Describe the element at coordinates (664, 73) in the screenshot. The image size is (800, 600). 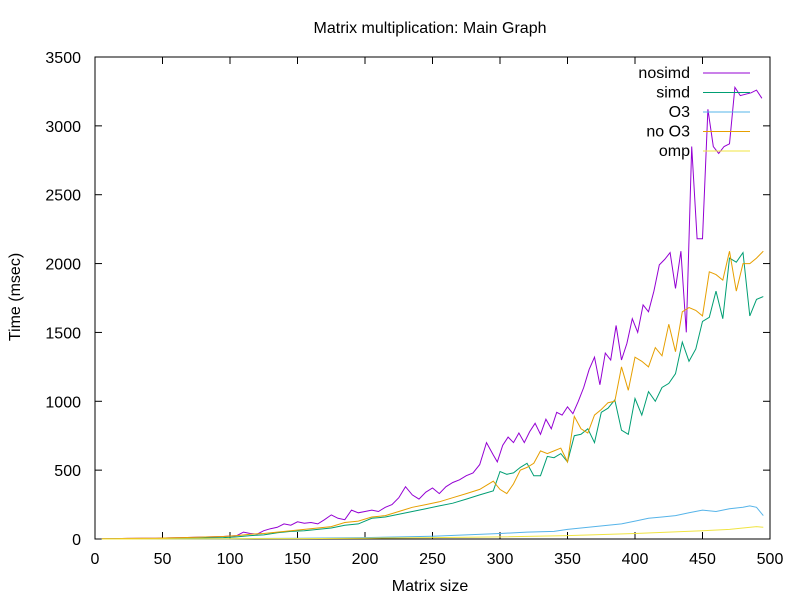
I see `legend-label: nosimd` at that location.